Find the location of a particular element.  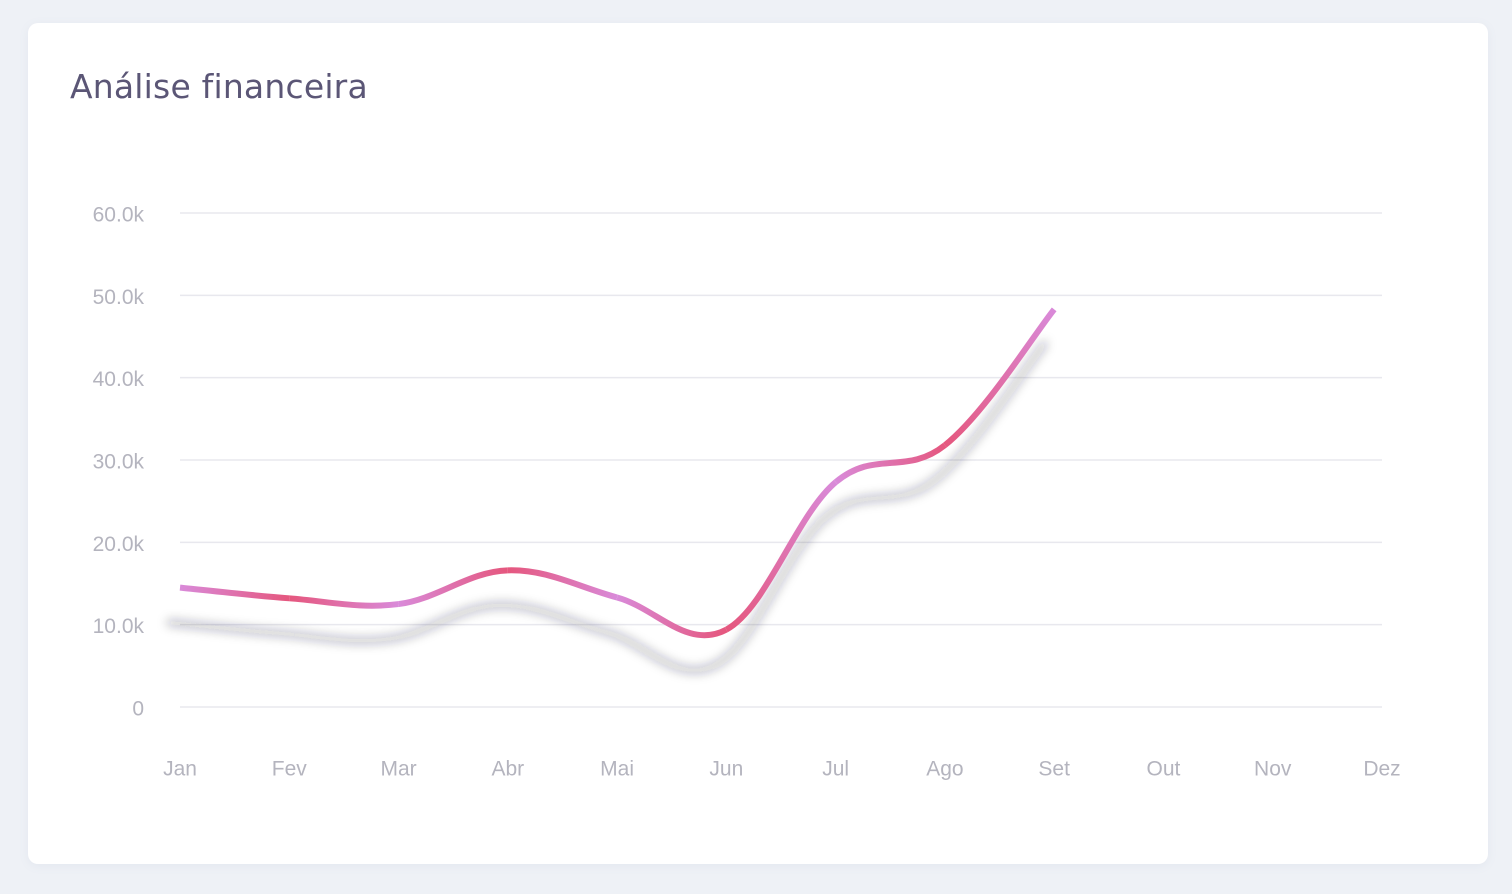

x-tick-label: Jul is located at coordinates (835, 769).